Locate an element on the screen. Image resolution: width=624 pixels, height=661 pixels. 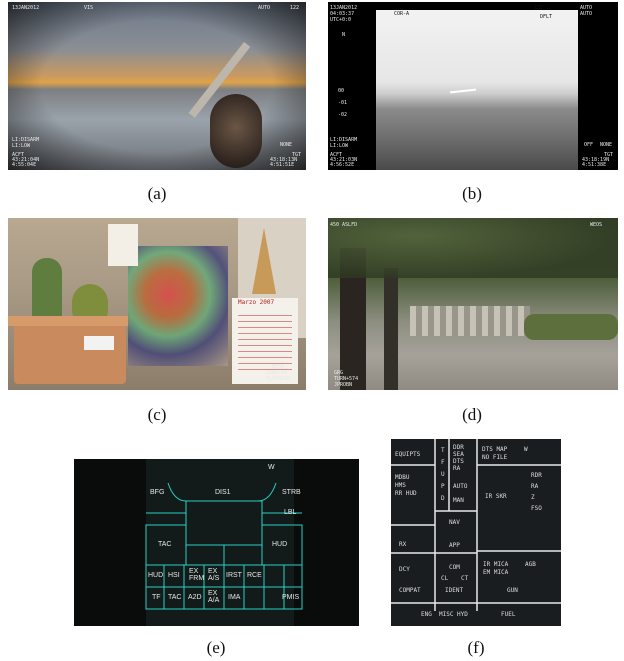
ir-skr-button: IR SKR is located at coordinates (496, 496).